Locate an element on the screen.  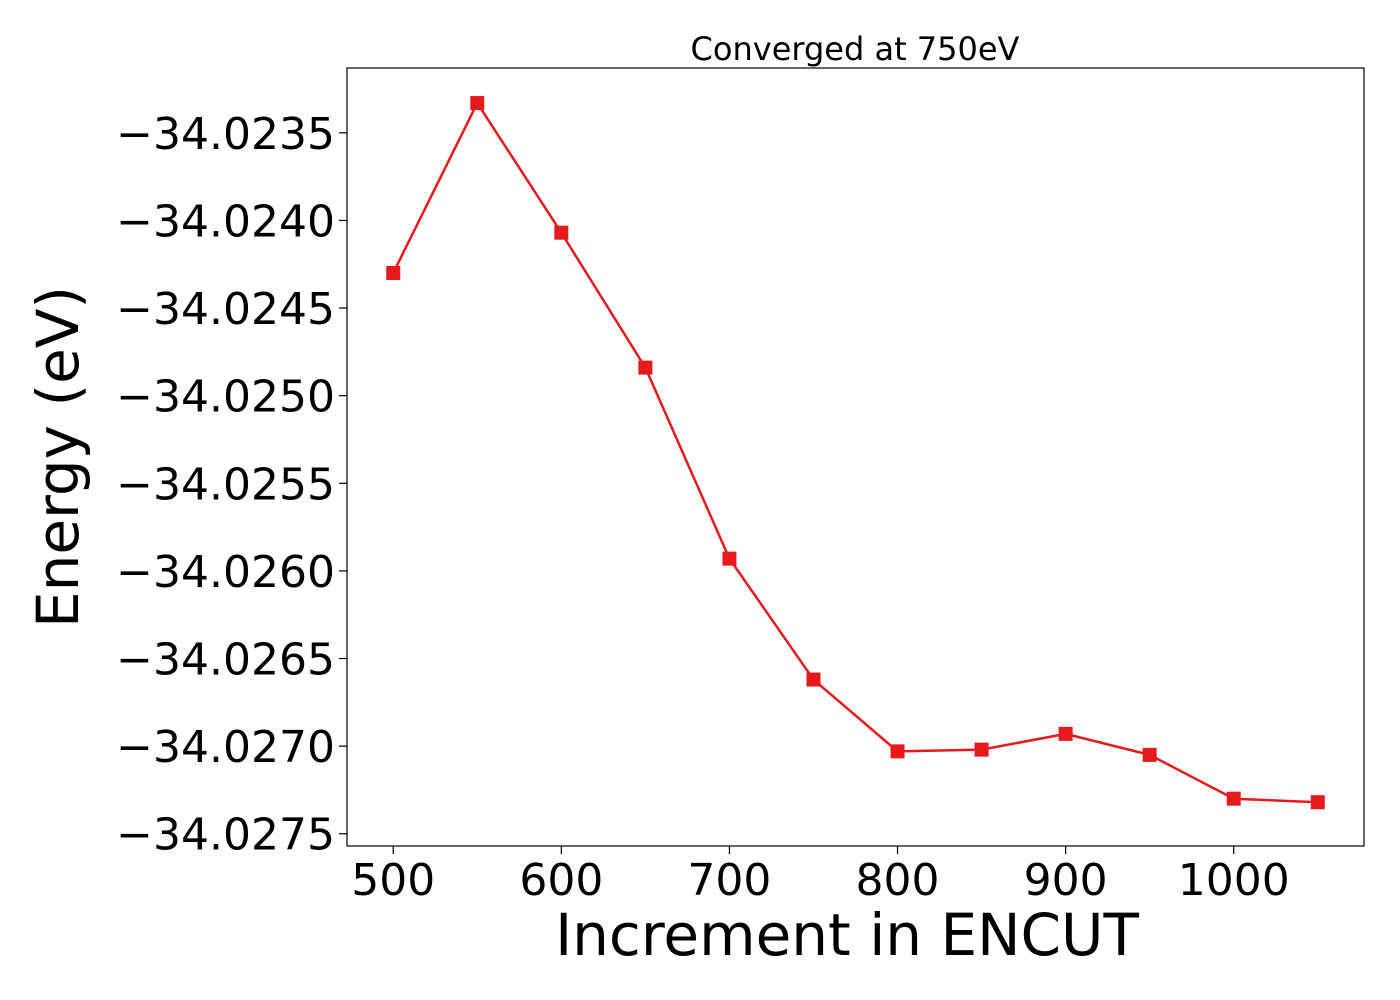
x-tick-label: 800 is located at coordinates (898, 880).